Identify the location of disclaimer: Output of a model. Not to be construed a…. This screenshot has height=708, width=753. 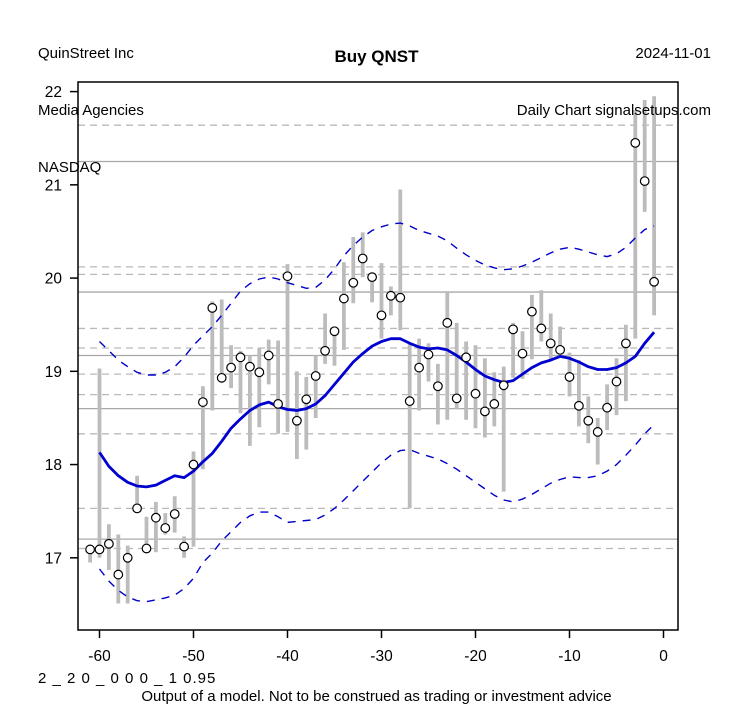
(376, 696).